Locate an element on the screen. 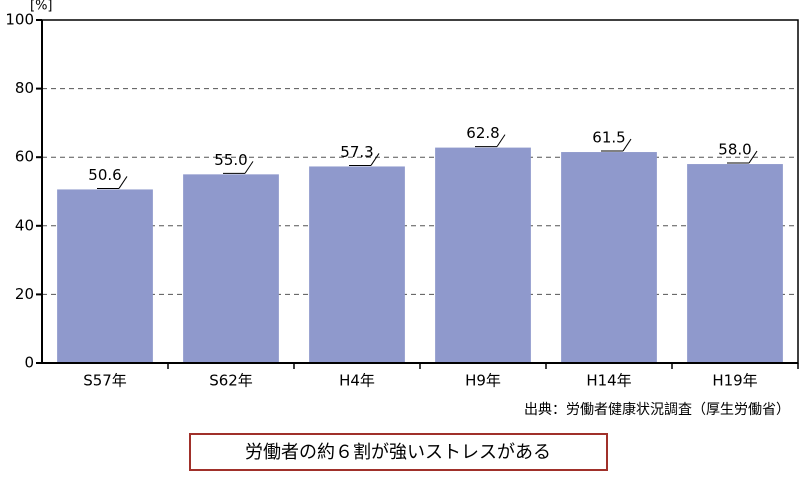  x-tick-label: H14年 is located at coordinates (608, 381).